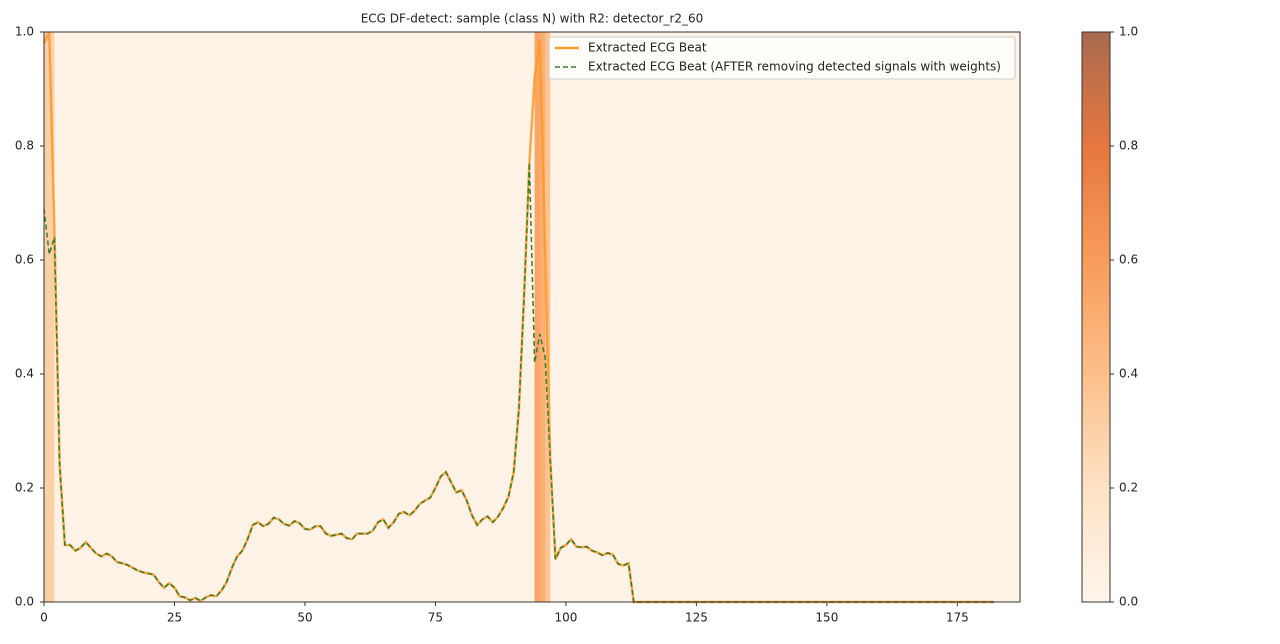 The height and width of the screenshot is (644, 1280). What do you see at coordinates (1128, 146) in the screenshot?
I see `colorbar-tick-label: 0.8` at bounding box center [1128, 146].